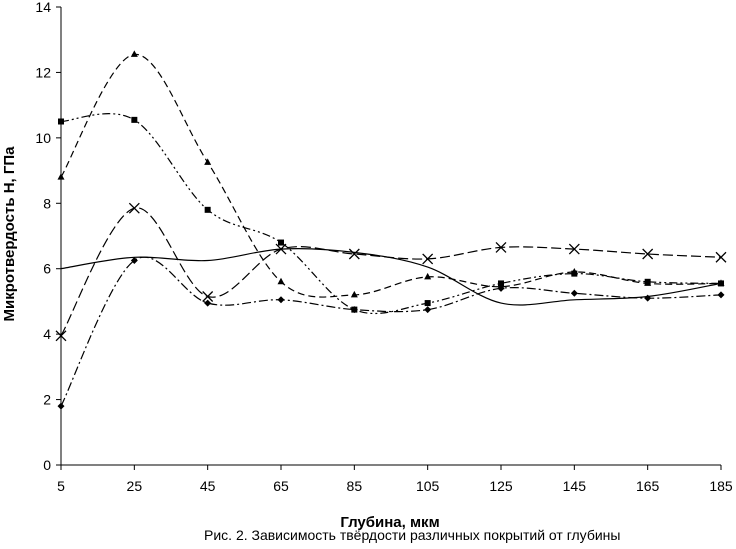  I want to click on series-line, so click(391, 277).